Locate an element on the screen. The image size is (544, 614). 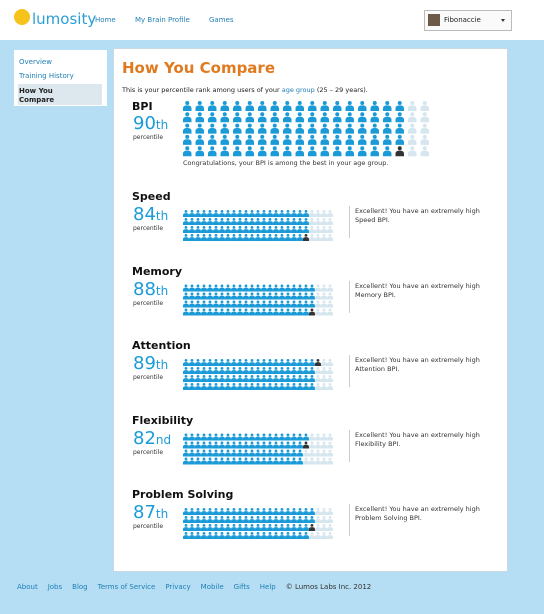
side-link: Overview is located at coordinates (35, 62).